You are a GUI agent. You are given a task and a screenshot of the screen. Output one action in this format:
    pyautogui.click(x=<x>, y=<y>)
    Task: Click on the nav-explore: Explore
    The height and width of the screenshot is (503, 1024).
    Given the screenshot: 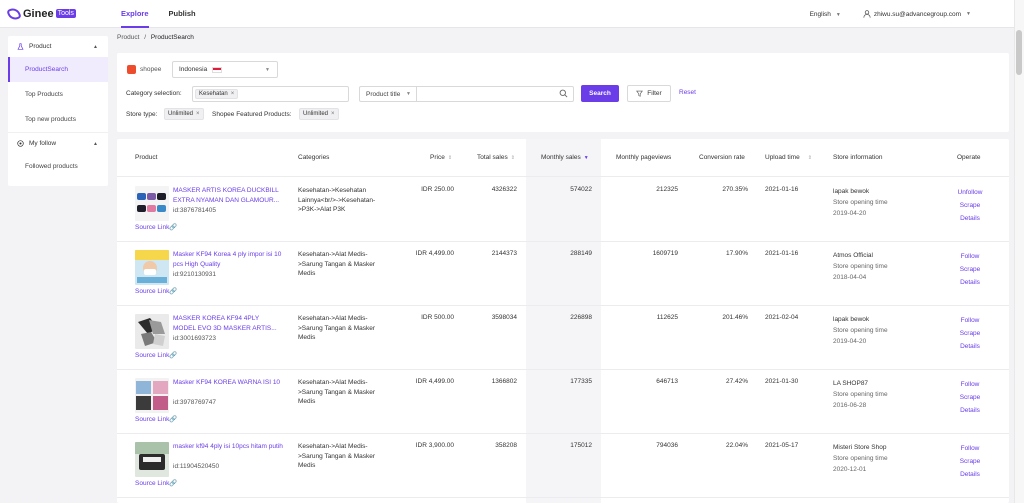 What is the action you would take?
    pyautogui.click(x=135, y=14)
    